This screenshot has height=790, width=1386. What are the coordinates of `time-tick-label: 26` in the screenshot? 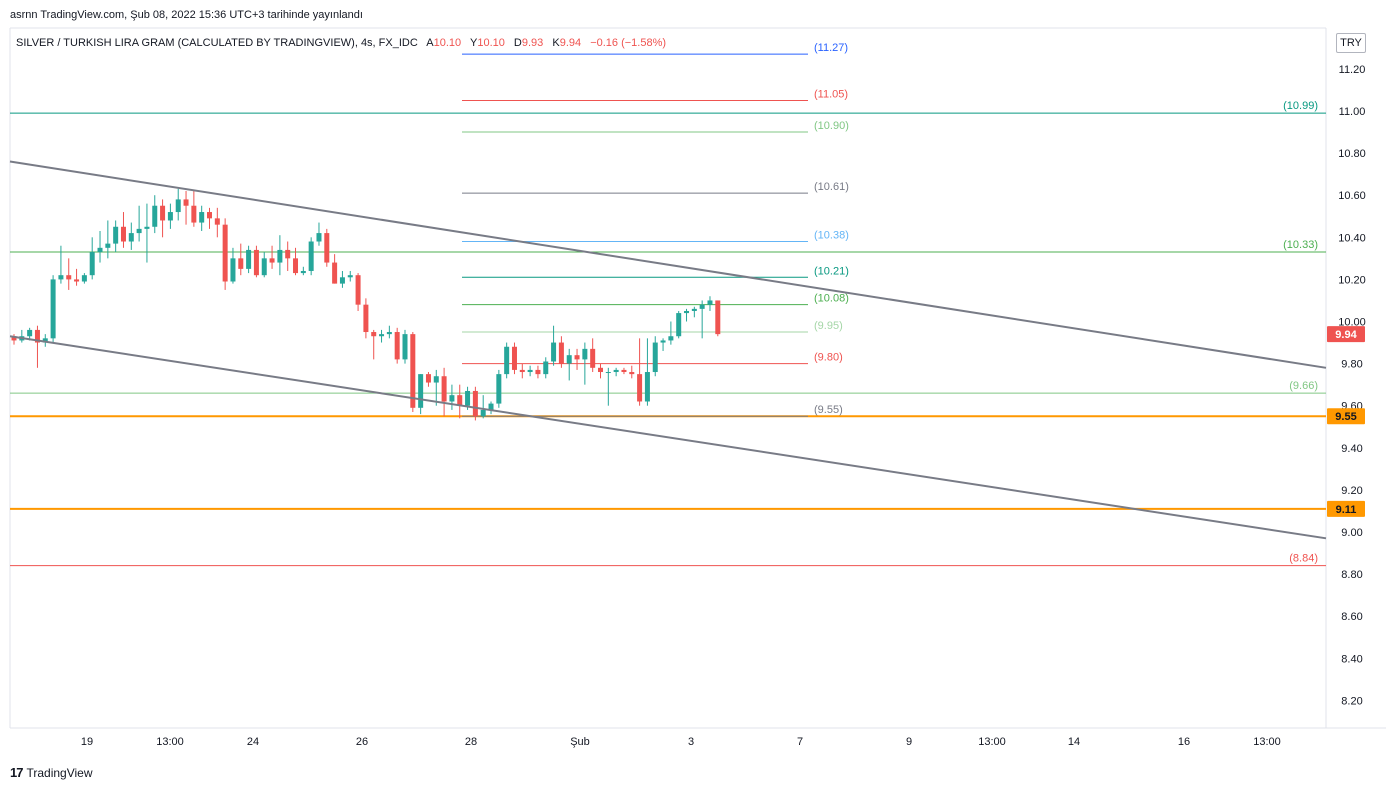 It's located at (362, 742).